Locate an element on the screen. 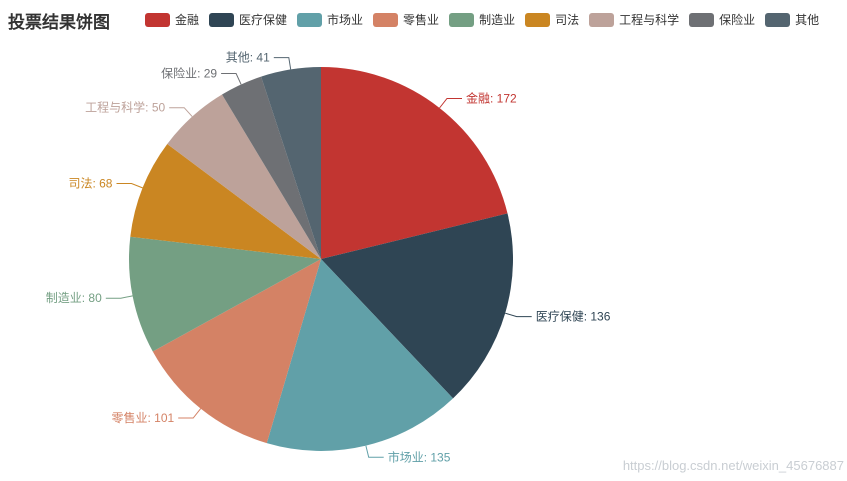  slice-label: 市场业: 135 is located at coordinates (419, 456).